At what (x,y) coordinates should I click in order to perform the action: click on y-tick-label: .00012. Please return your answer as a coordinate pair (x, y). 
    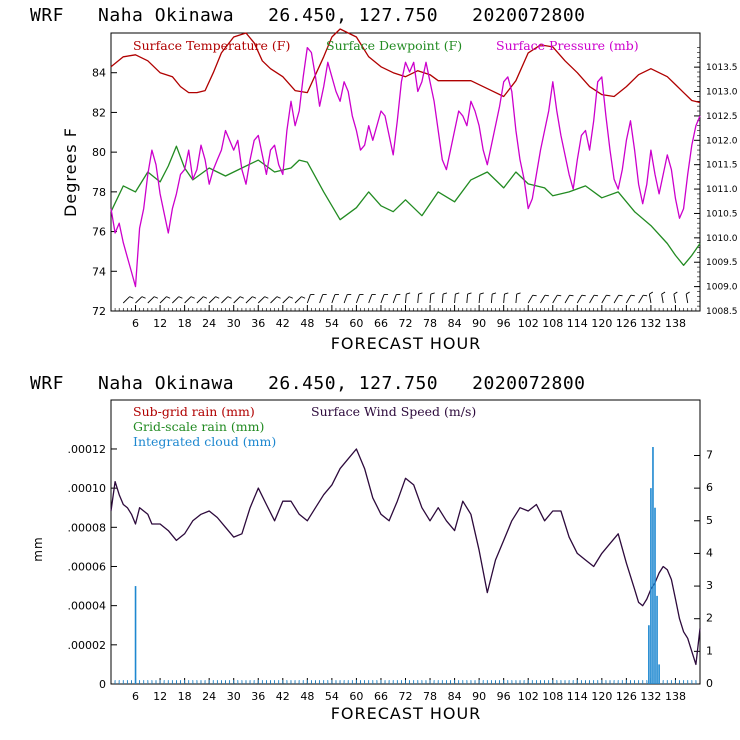
    Looking at the image, I should click on (87, 449).